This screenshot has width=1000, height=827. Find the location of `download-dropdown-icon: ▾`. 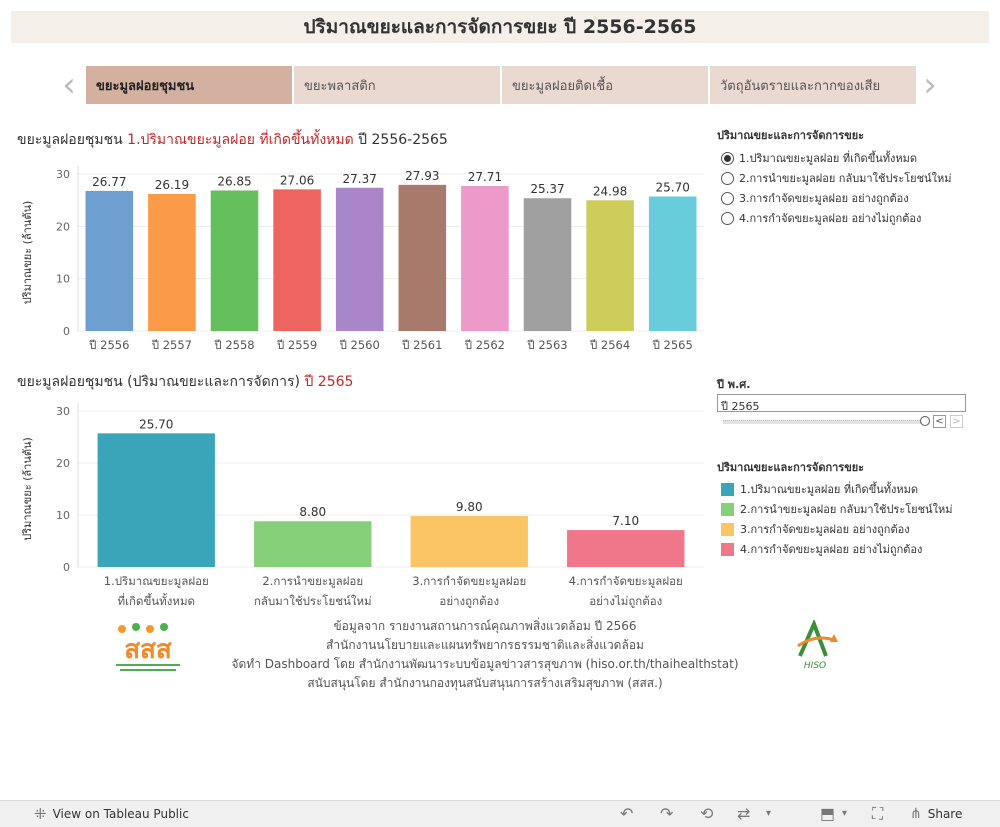

download-dropdown-icon: ▾ is located at coordinates (845, 813).